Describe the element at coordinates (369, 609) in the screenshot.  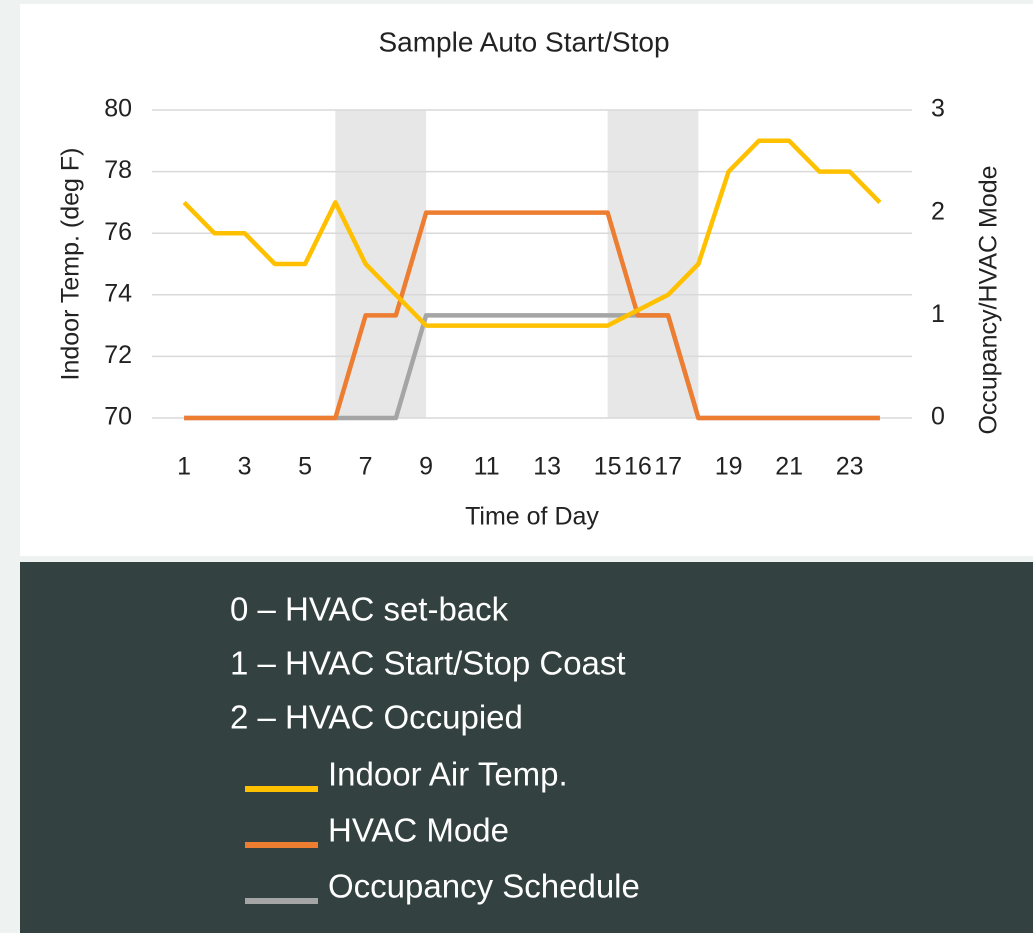
I see `legend-note: 0 – HVAC set-back` at that location.